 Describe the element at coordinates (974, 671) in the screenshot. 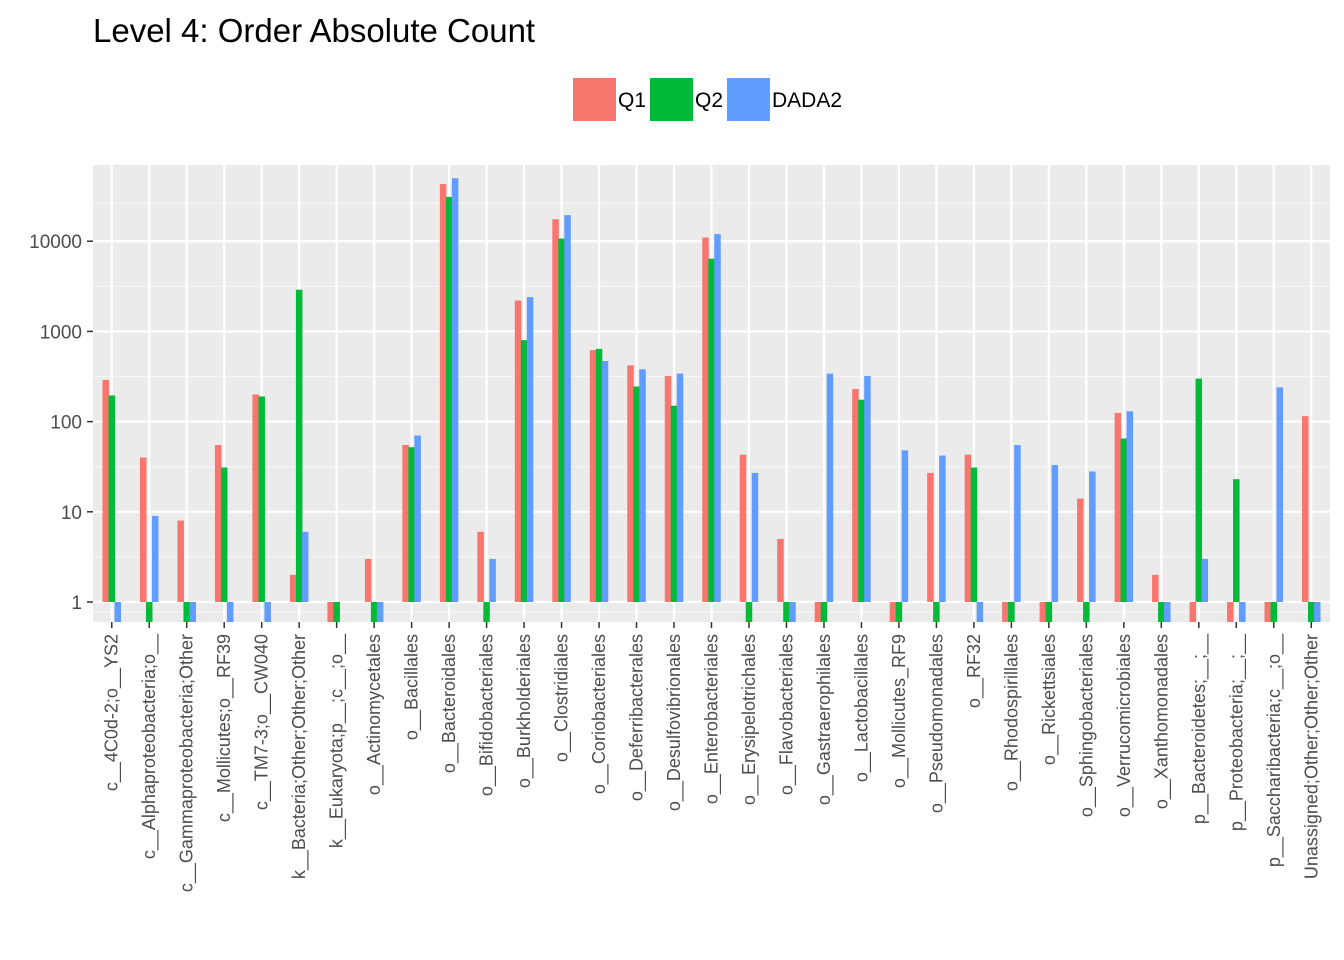

I see `x-tick-label-o-rf32: o__RF32` at that location.